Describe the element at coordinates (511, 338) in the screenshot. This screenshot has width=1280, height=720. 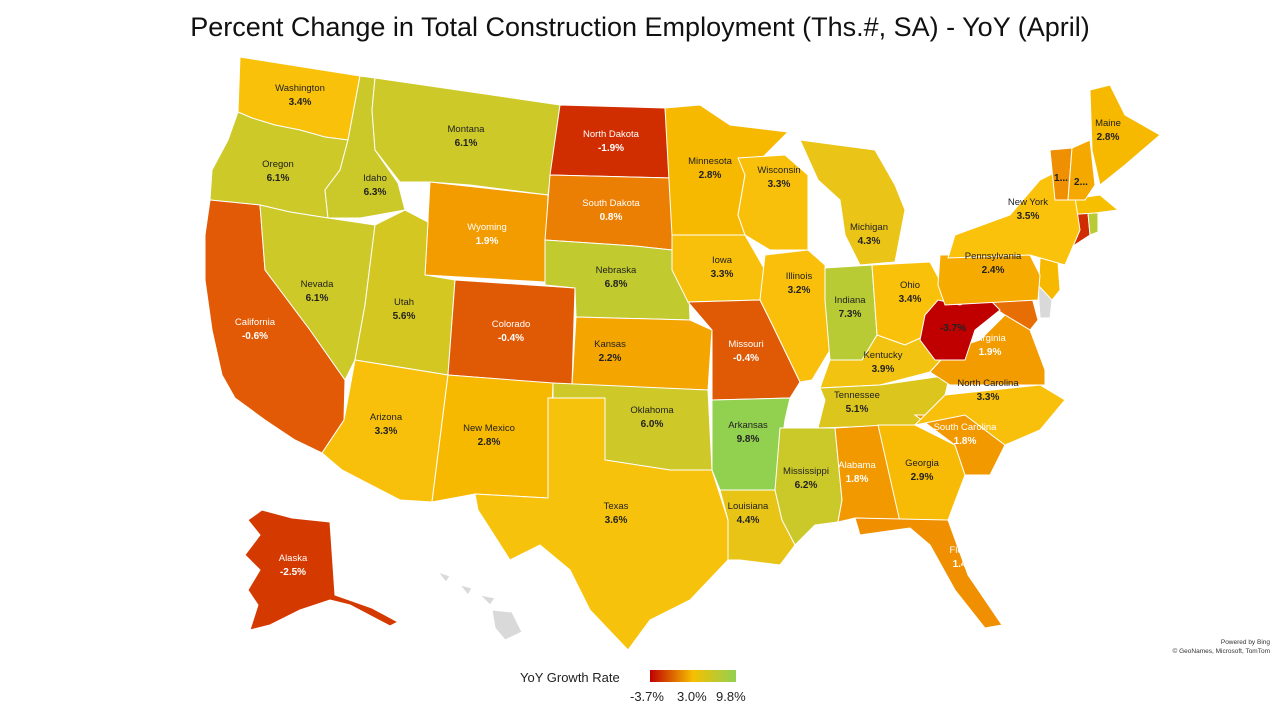
I see `state-value-co: -0.4%` at that location.